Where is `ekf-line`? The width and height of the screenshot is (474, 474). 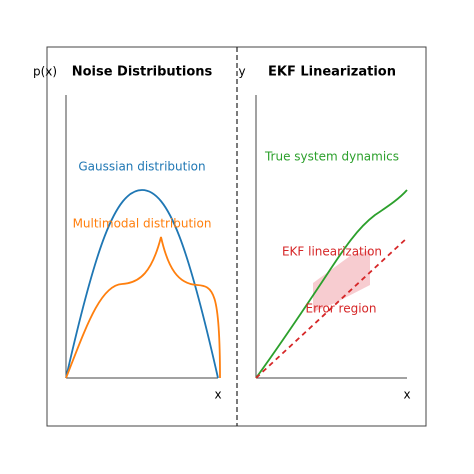
ekf-line is located at coordinates (331, 308).